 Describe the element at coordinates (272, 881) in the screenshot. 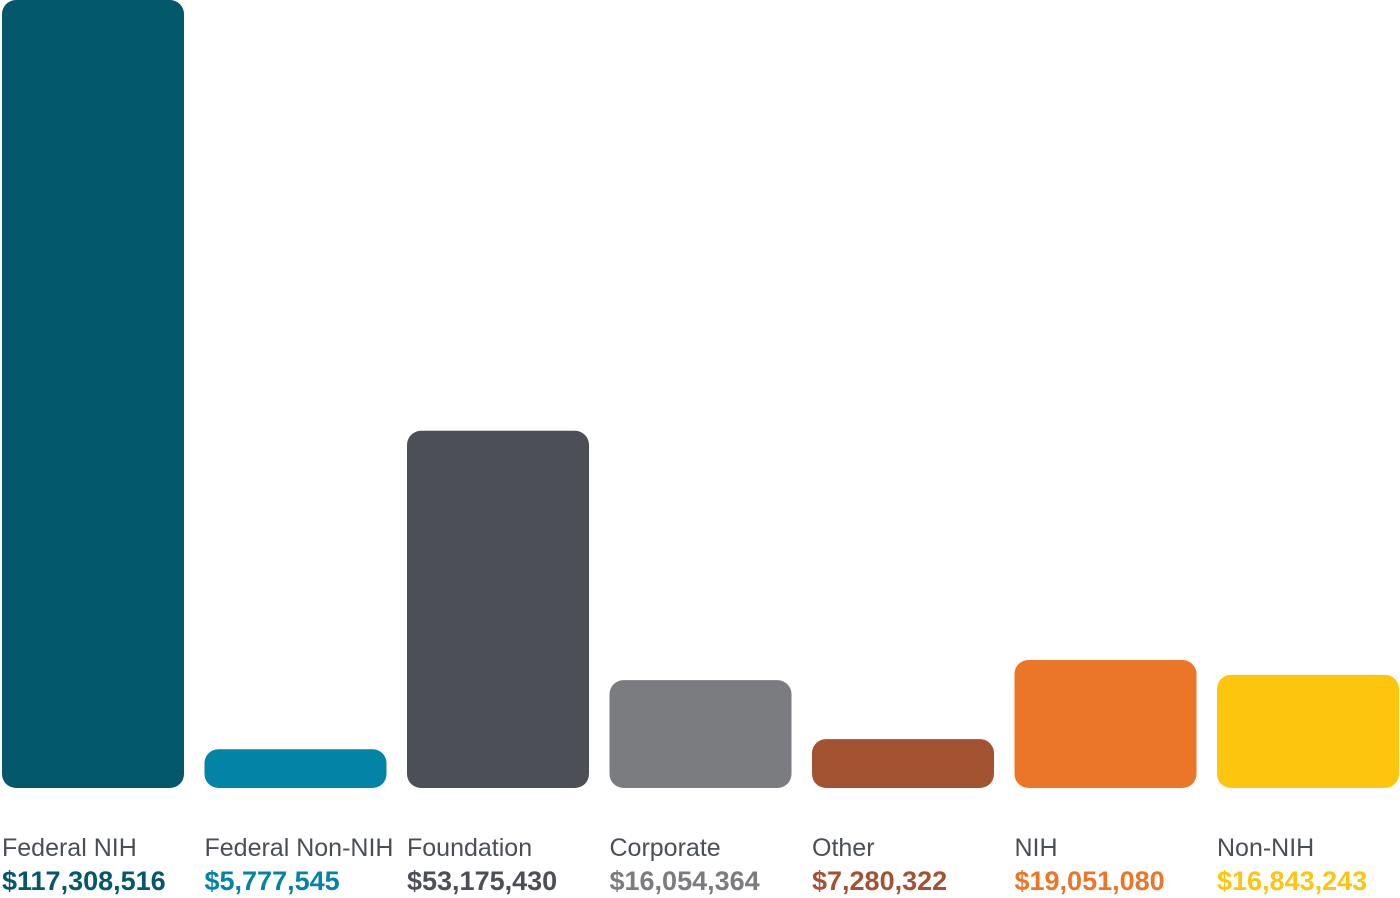

I see `value-label: $5,777,545` at that location.